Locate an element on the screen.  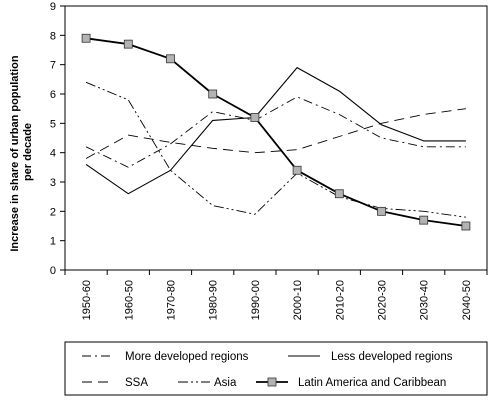
legend-item-asia: Asia is located at coordinates (207, 383).